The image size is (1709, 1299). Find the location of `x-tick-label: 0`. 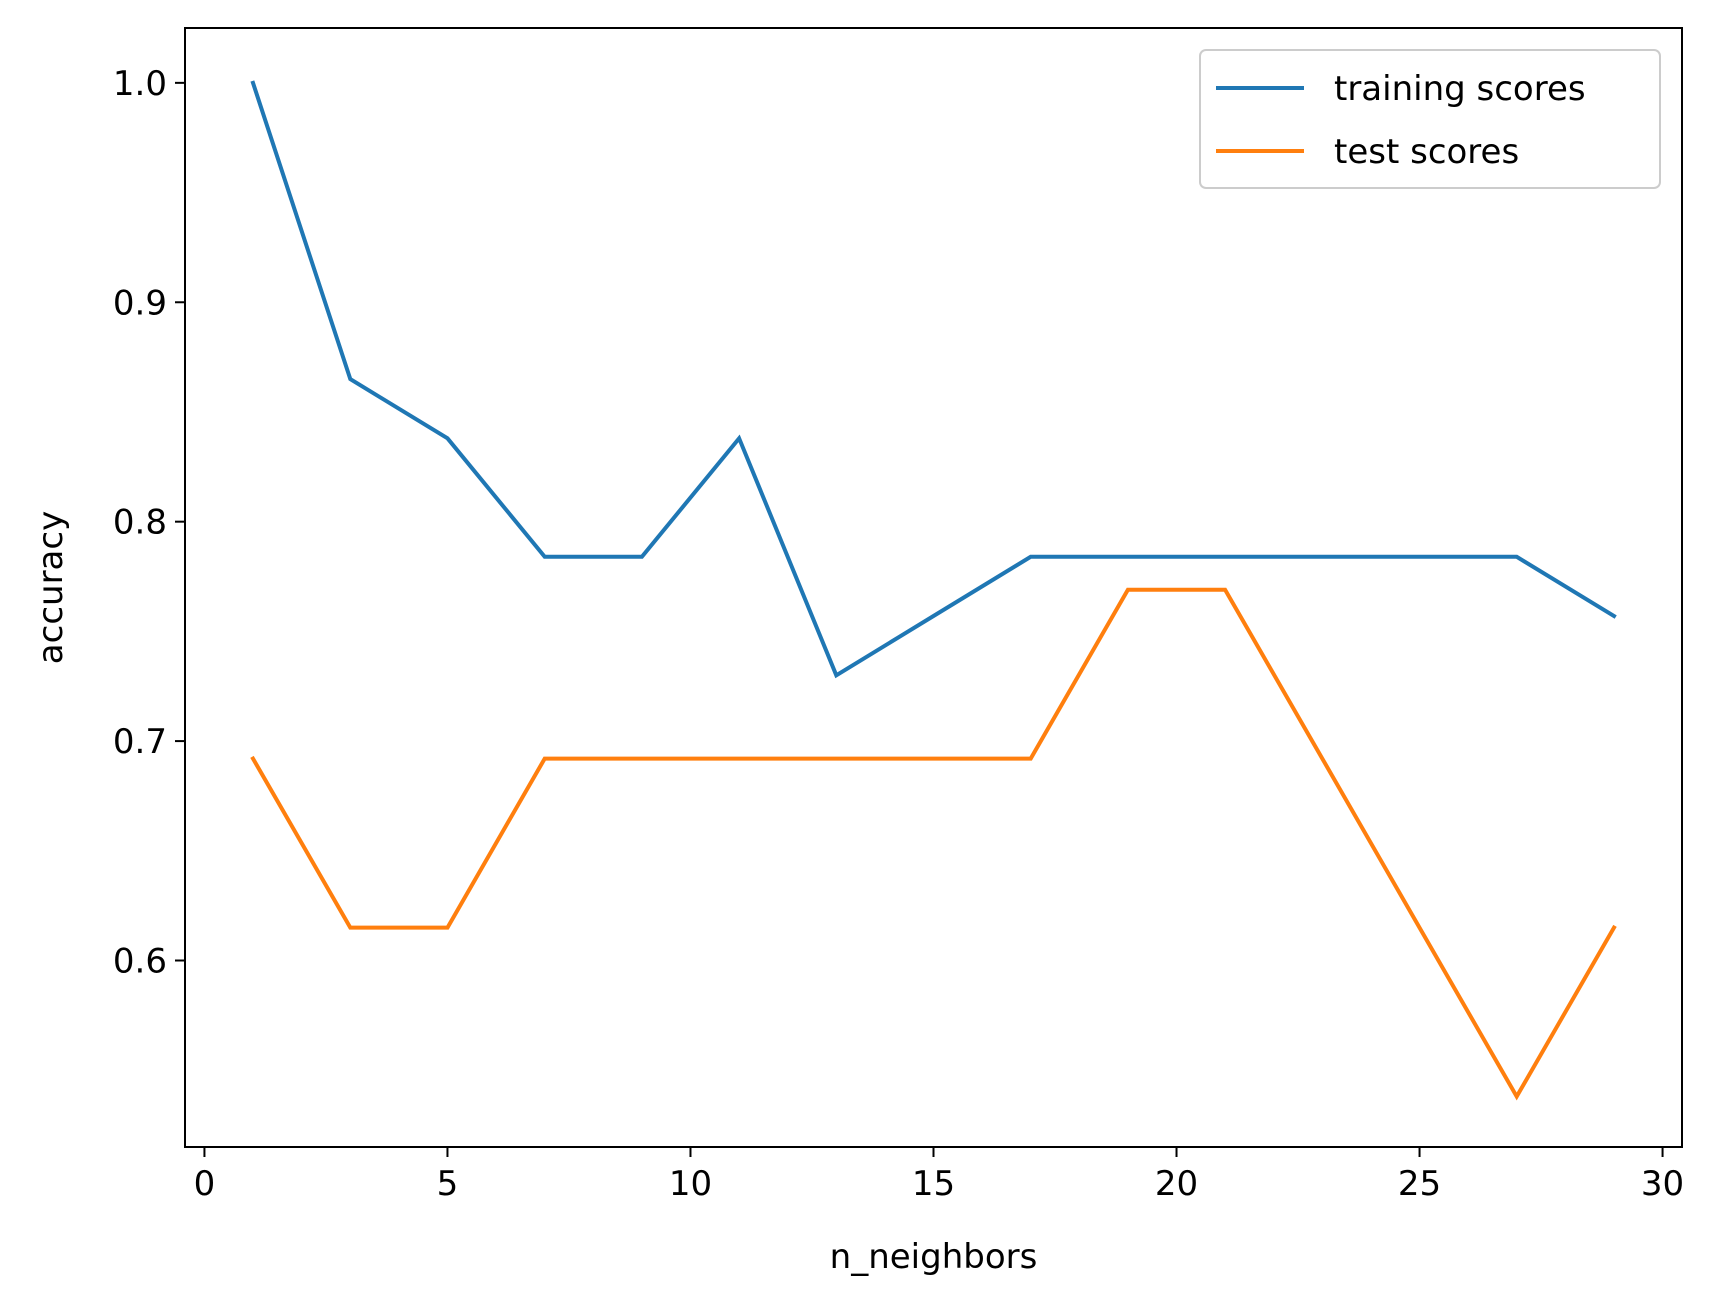

x-tick-label: 0 is located at coordinates (205, 1184).